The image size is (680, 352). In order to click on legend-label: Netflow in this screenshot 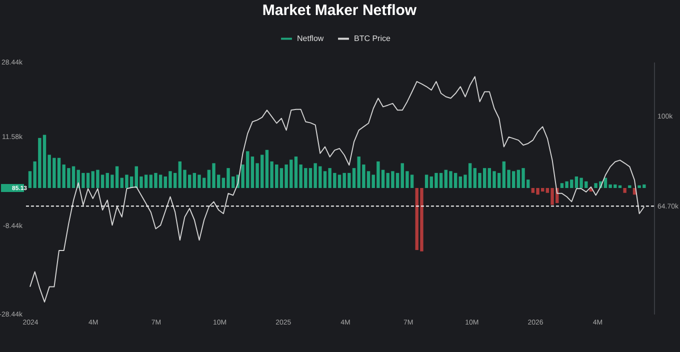, I will do `click(310, 38)`.